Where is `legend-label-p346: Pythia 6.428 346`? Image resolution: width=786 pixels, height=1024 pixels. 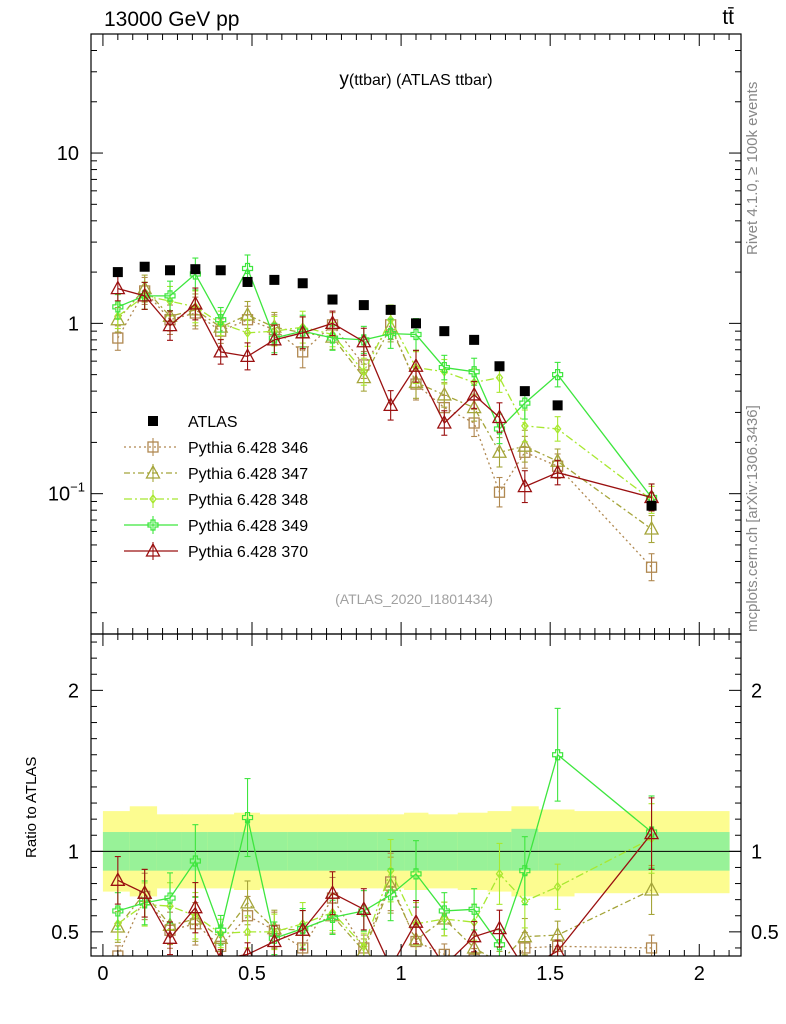 legend-label-p346: Pythia 6.428 346 is located at coordinates (248, 448).